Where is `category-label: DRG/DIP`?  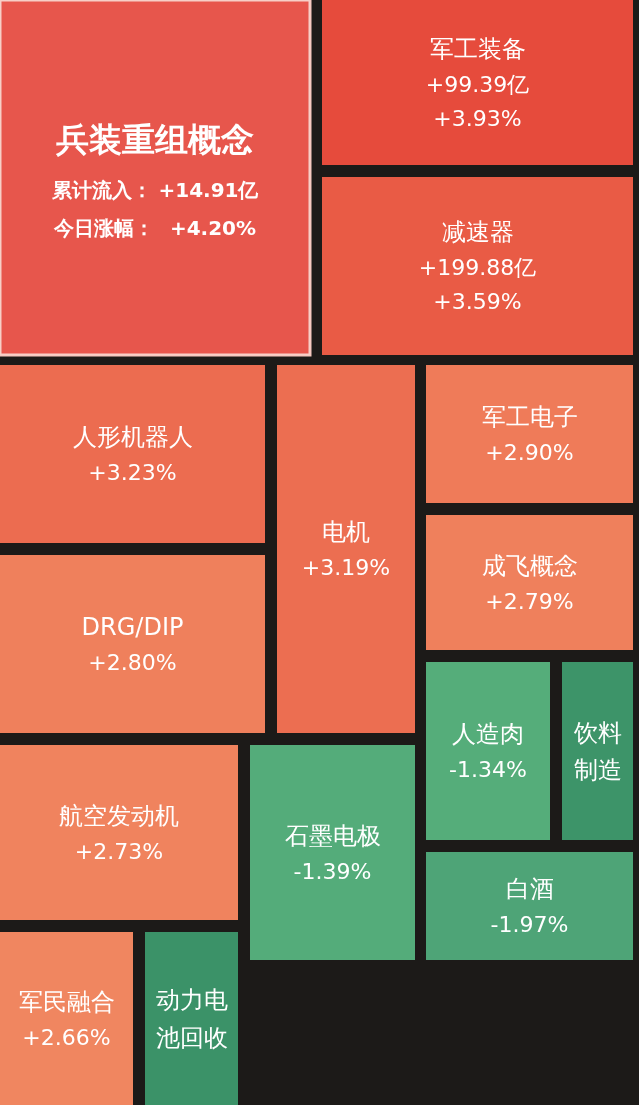
category-label: DRG/DIP is located at coordinates (132, 627).